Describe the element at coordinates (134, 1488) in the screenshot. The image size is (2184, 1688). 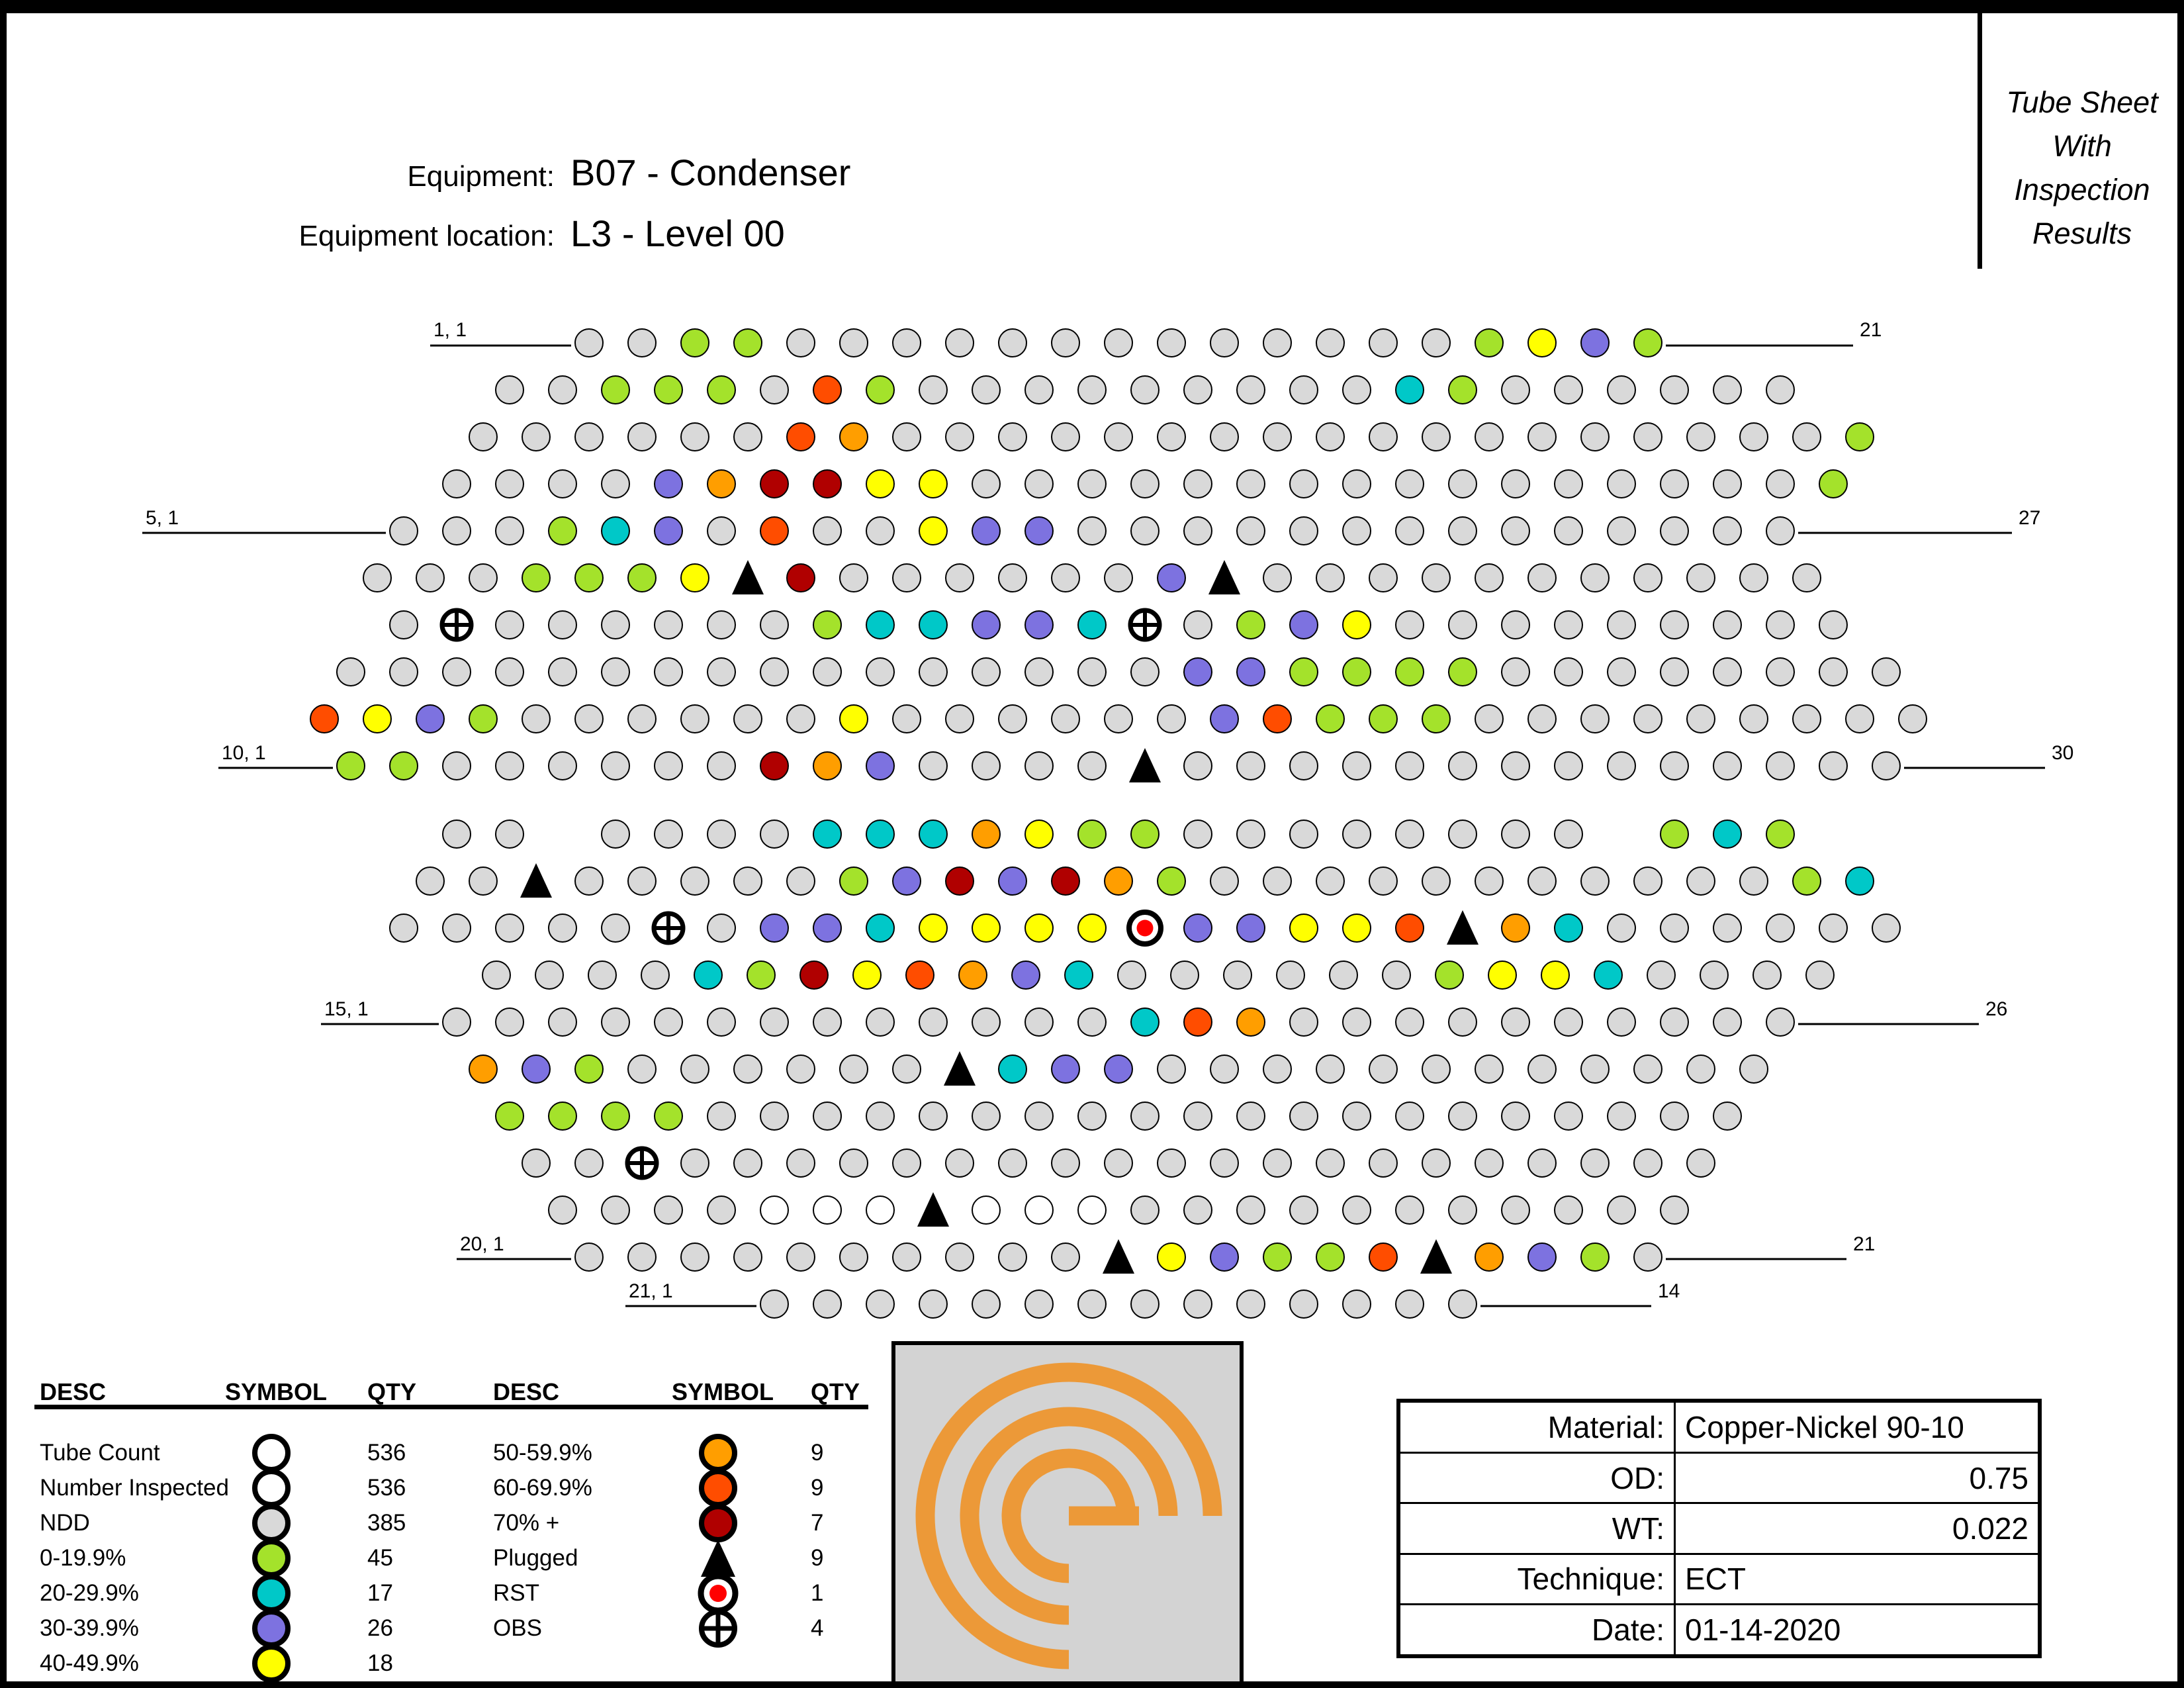
I see `legend-item-label: Number Inspected` at that location.